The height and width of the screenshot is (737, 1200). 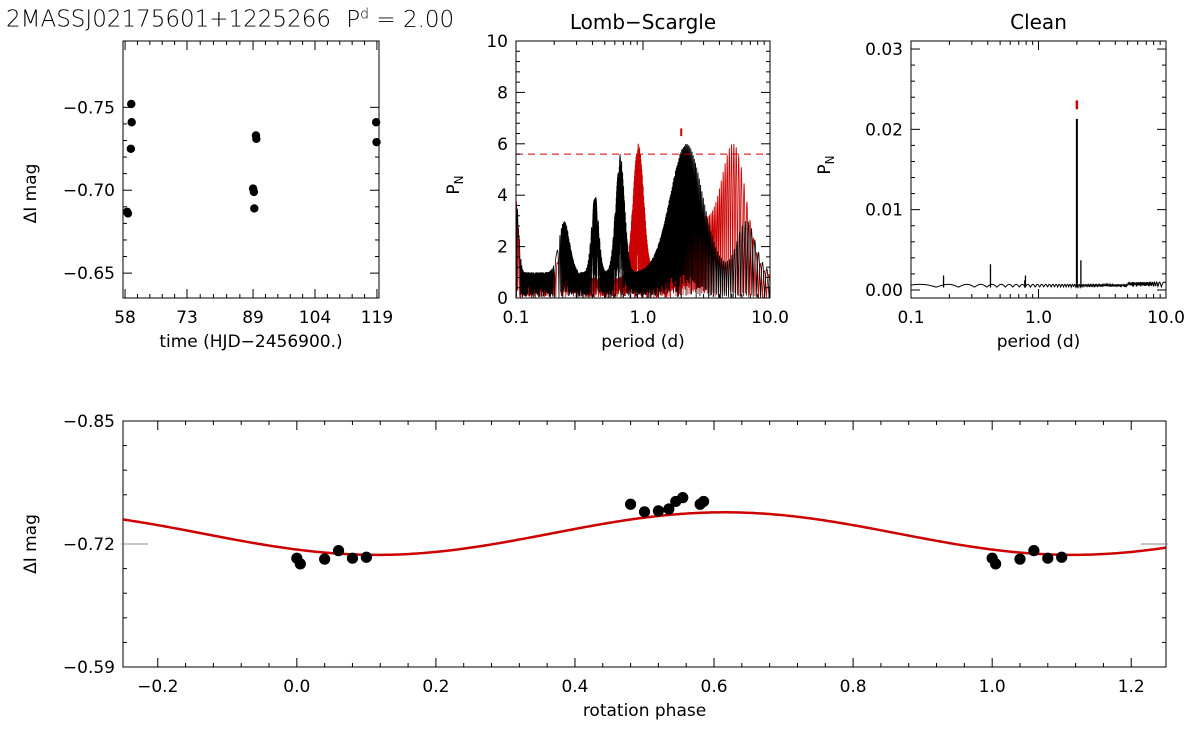 What do you see at coordinates (435, 687) in the screenshot?
I see `x-tick-label: 0.2` at bounding box center [435, 687].